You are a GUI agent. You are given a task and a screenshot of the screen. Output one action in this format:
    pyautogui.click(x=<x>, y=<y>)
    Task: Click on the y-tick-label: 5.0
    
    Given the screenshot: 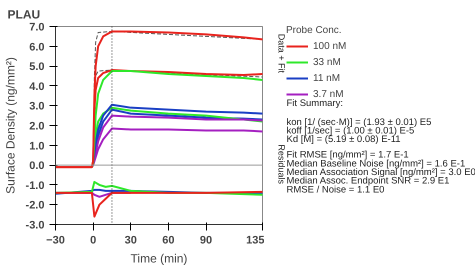 What is the action you would take?
    pyautogui.click(x=37, y=67)
    